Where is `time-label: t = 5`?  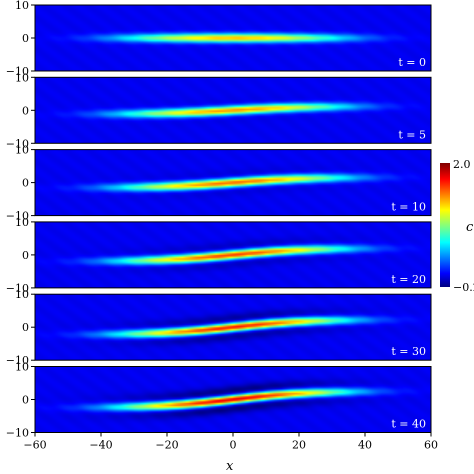 time-label: t = 5 is located at coordinates (412, 134).